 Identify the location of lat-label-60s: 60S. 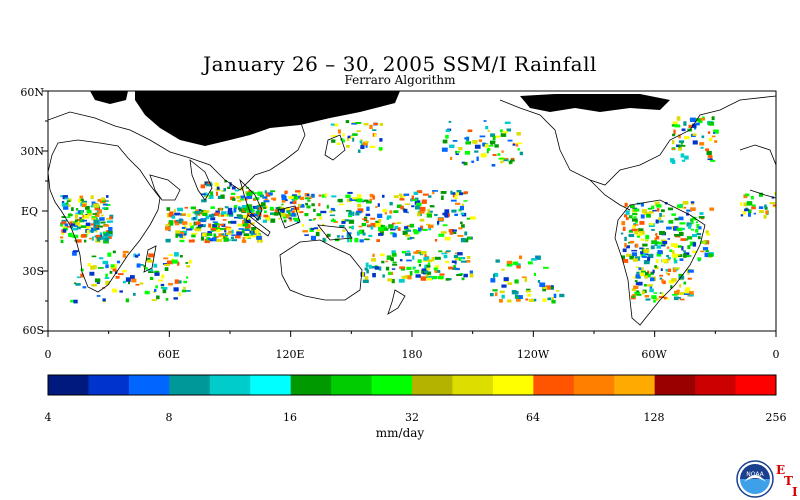
(33, 330).